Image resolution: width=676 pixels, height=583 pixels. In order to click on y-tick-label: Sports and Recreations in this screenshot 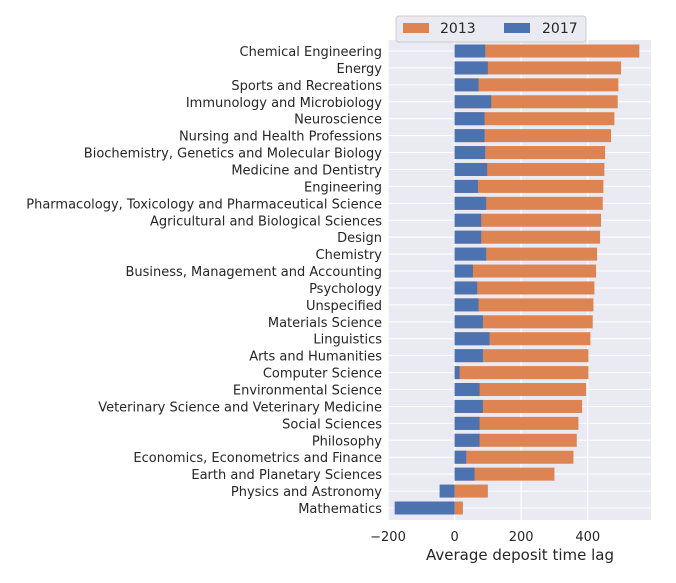, I will do `click(306, 86)`.